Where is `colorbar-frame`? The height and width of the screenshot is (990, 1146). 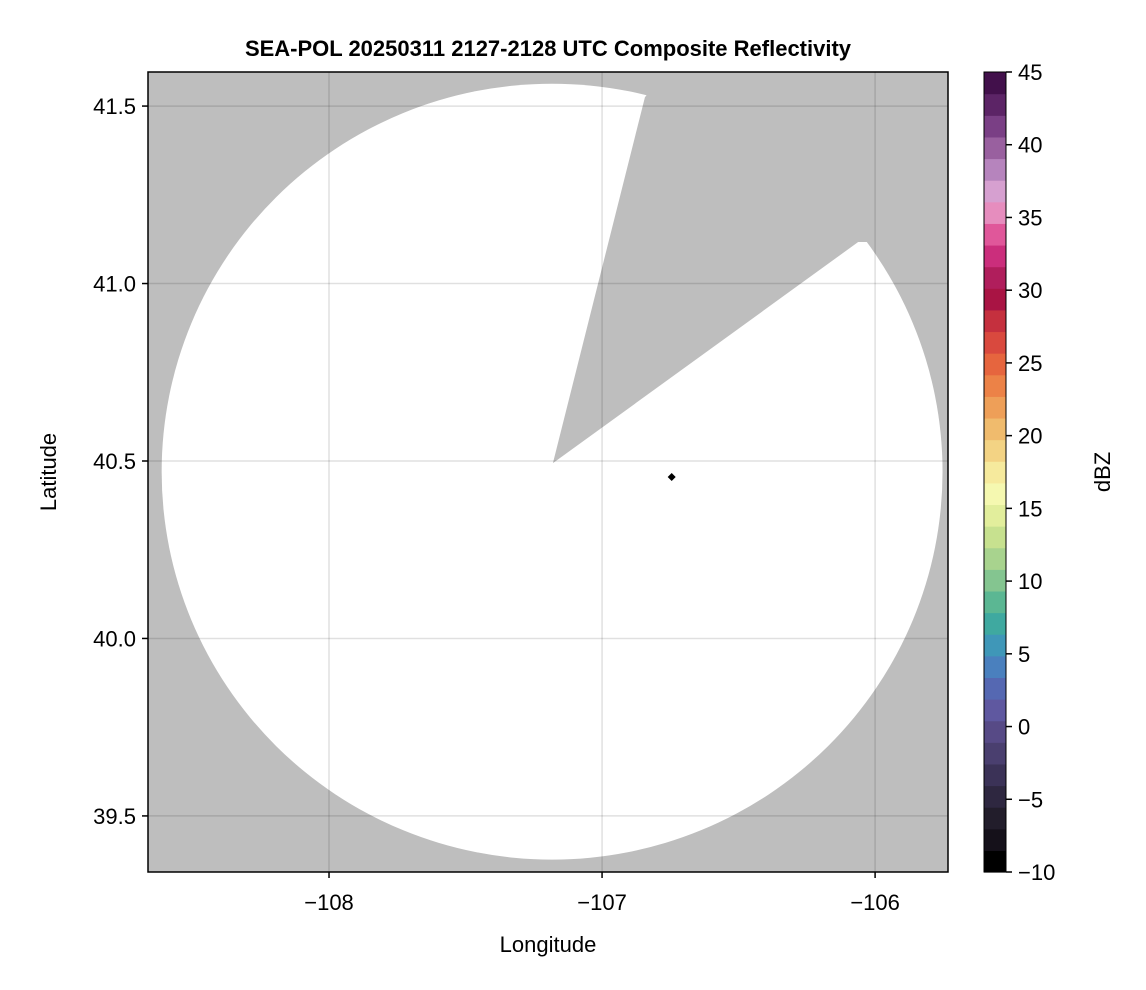 colorbar-frame is located at coordinates (995, 472).